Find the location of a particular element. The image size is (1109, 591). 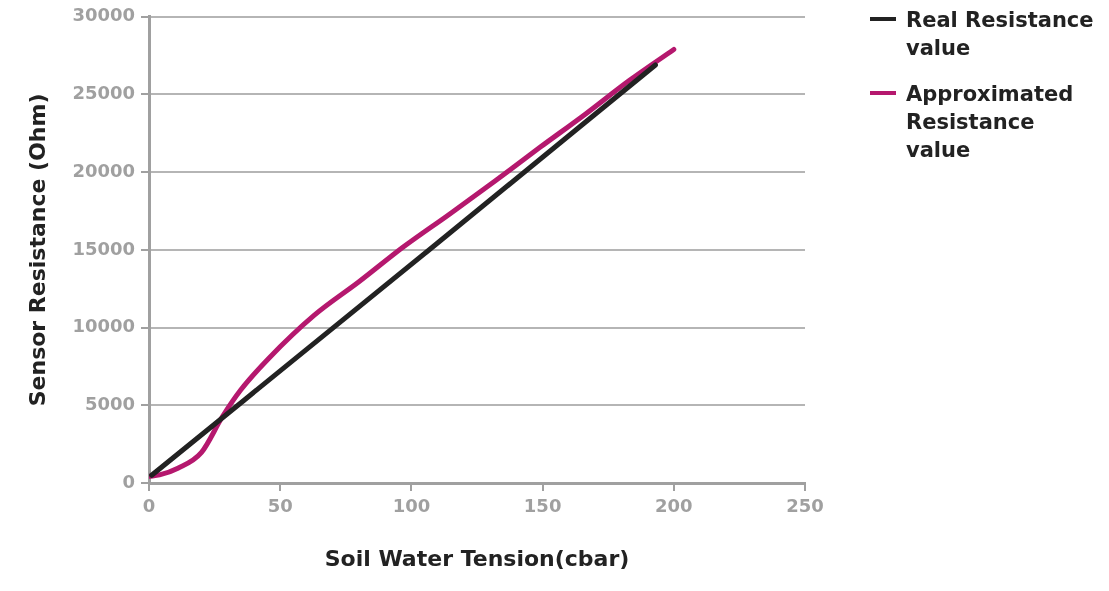

x-axis-title: Soil Water Tension(cbar) is located at coordinates (477, 558).